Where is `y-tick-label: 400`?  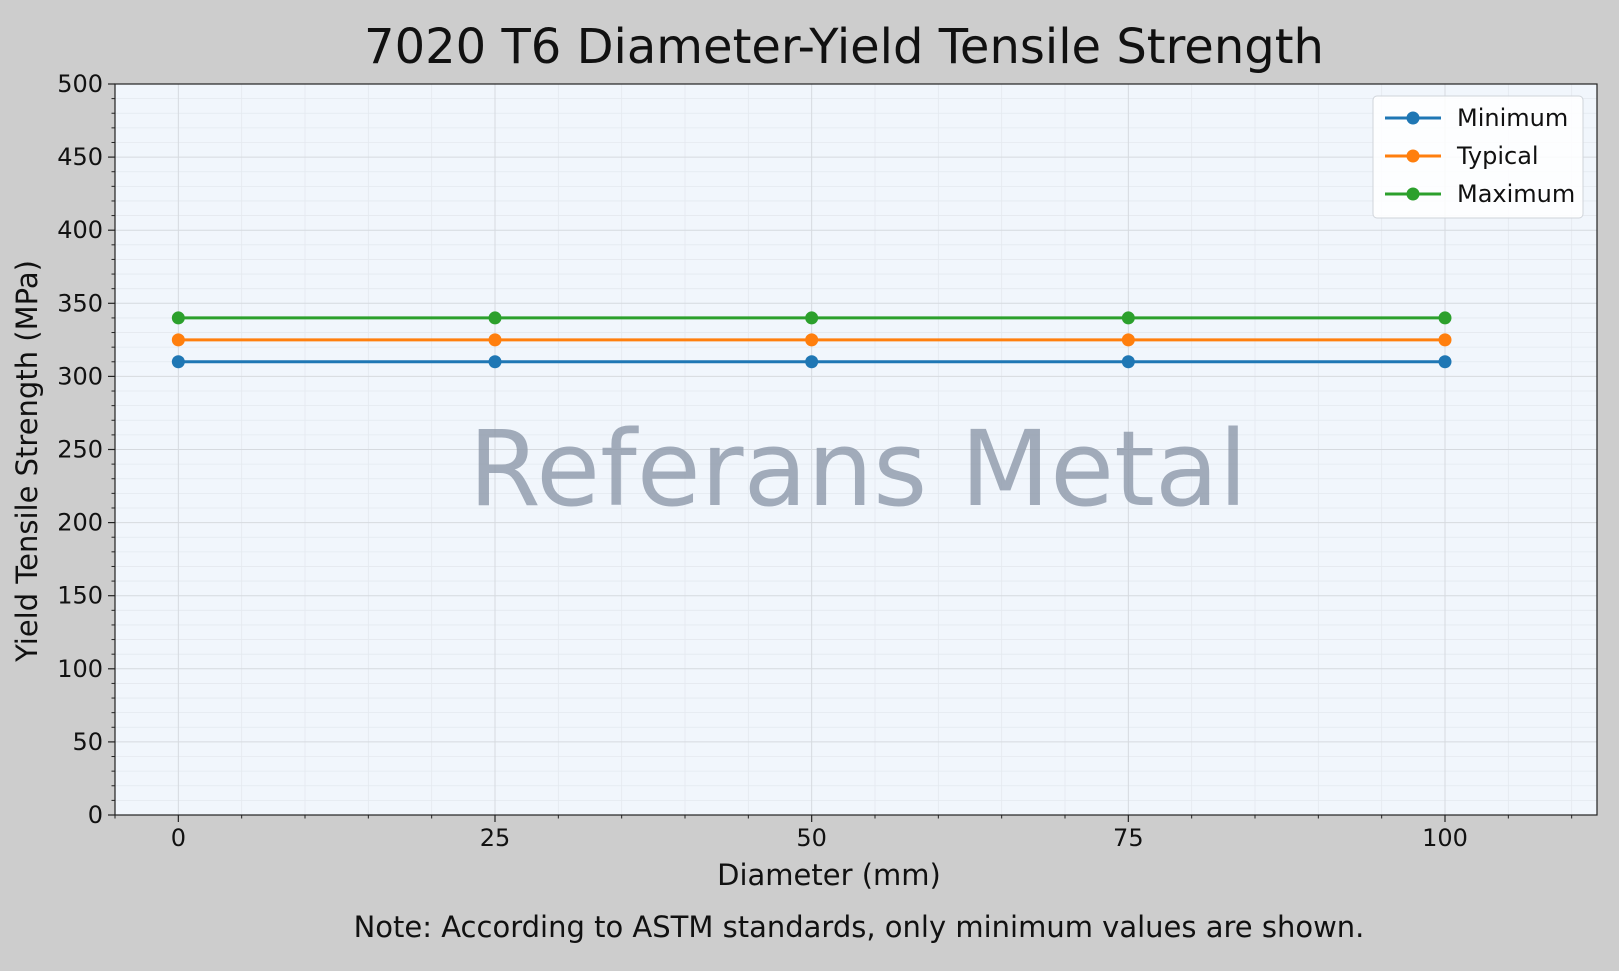 y-tick-label: 400 is located at coordinates (80, 230).